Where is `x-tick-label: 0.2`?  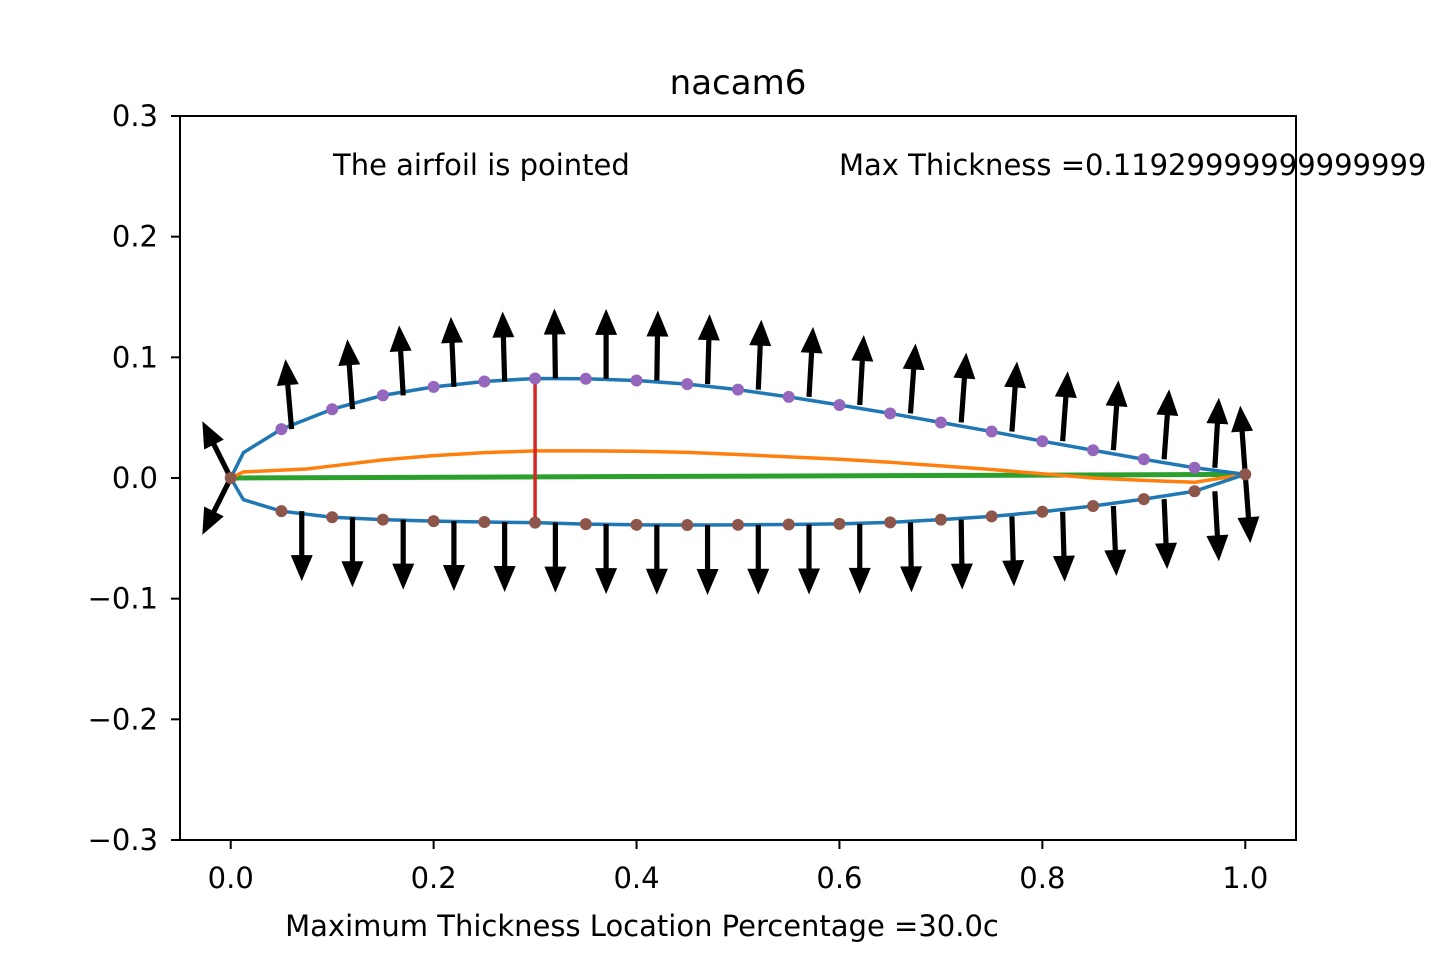 x-tick-label: 0.2 is located at coordinates (434, 878).